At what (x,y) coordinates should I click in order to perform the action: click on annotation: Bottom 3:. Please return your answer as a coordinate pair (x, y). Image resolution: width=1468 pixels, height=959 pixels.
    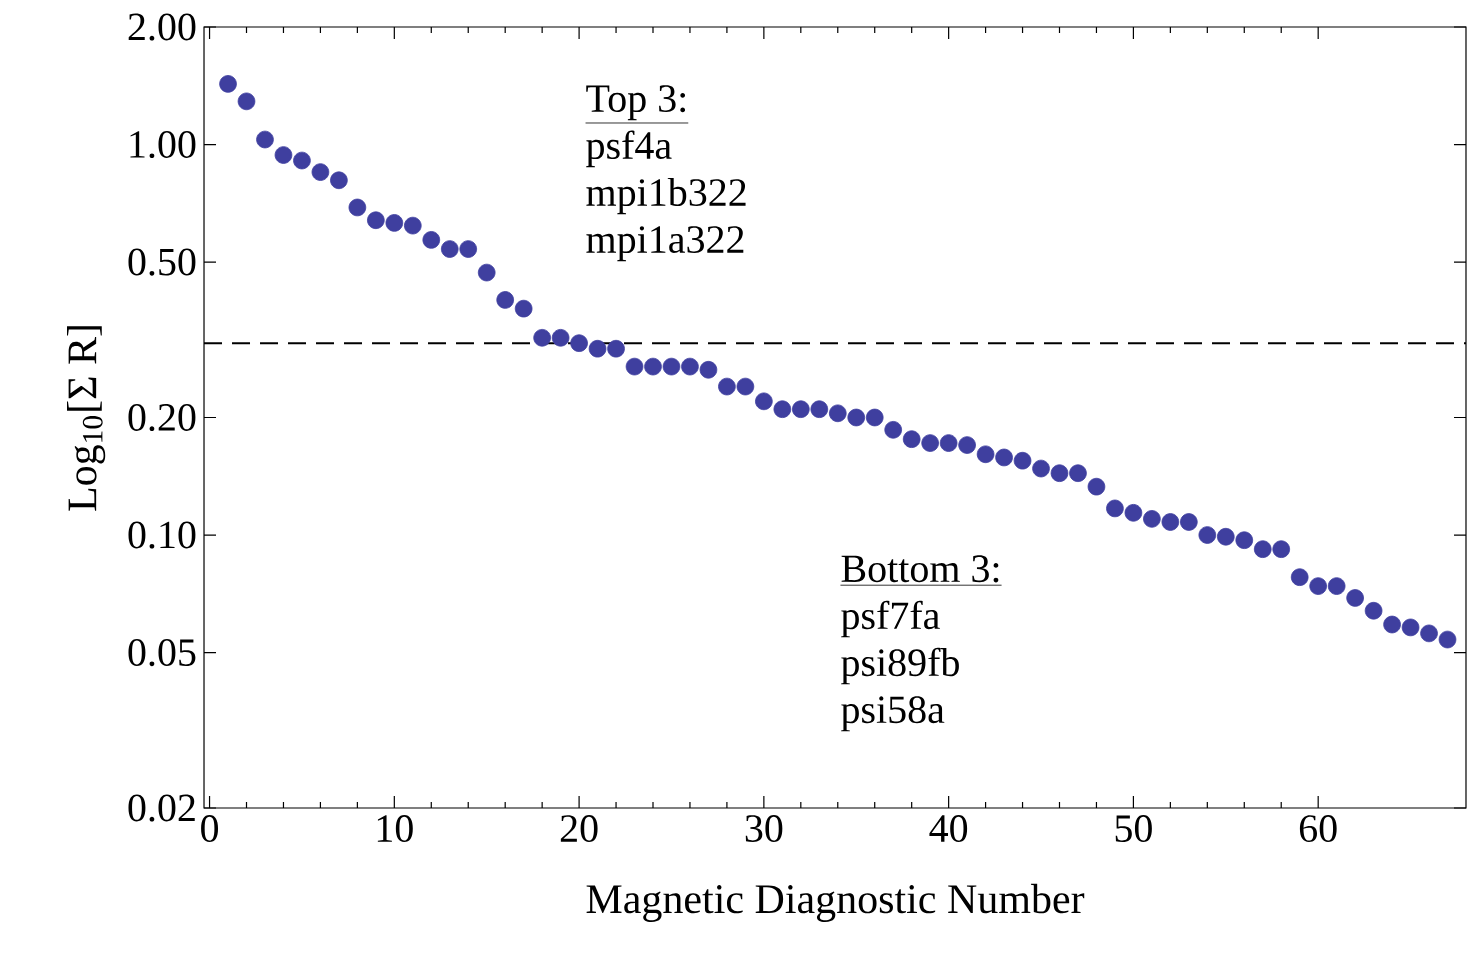
    Looking at the image, I should click on (920, 569).